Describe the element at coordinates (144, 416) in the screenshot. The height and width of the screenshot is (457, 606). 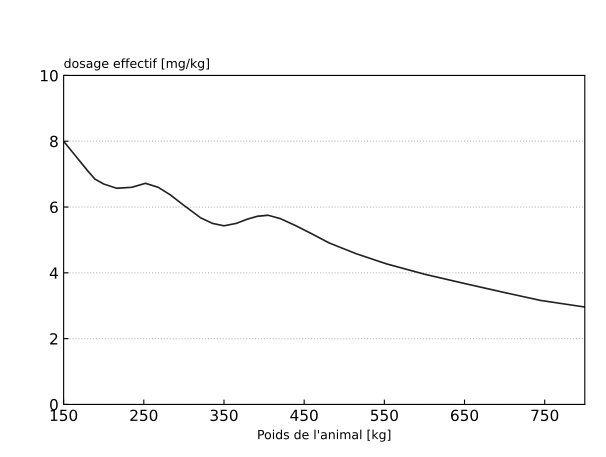
I see `x-tick-label: 250` at that location.